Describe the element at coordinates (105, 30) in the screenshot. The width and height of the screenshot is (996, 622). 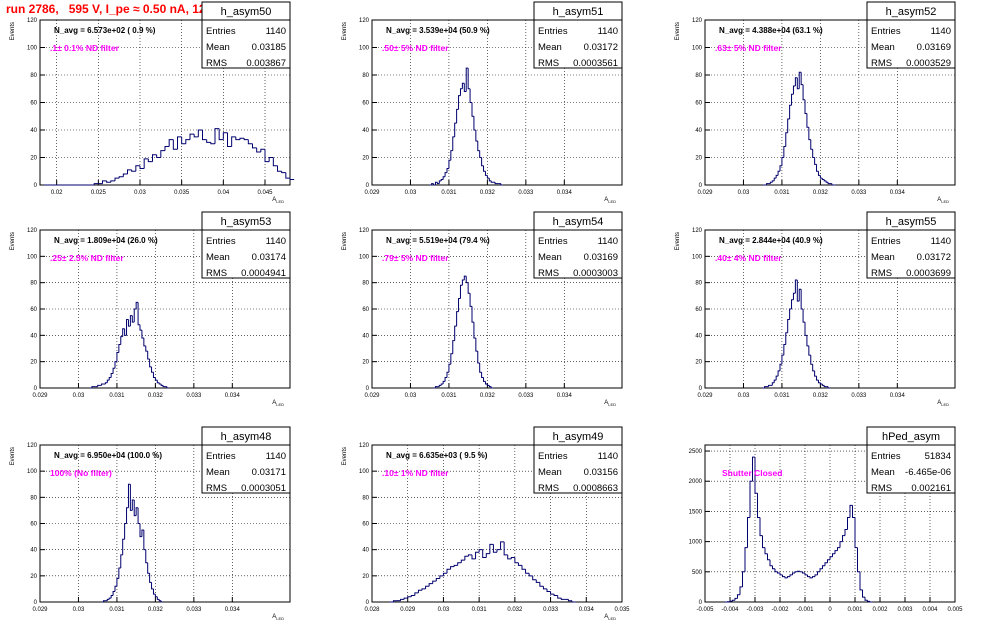
I see `n-avg-label: N_avg = 6.573e+02 ( 0.9 %)` at that location.